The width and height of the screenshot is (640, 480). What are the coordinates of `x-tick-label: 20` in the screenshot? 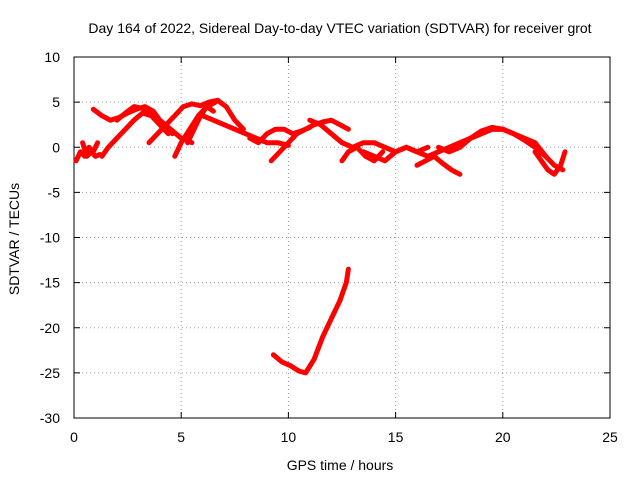 It's located at (503, 437).